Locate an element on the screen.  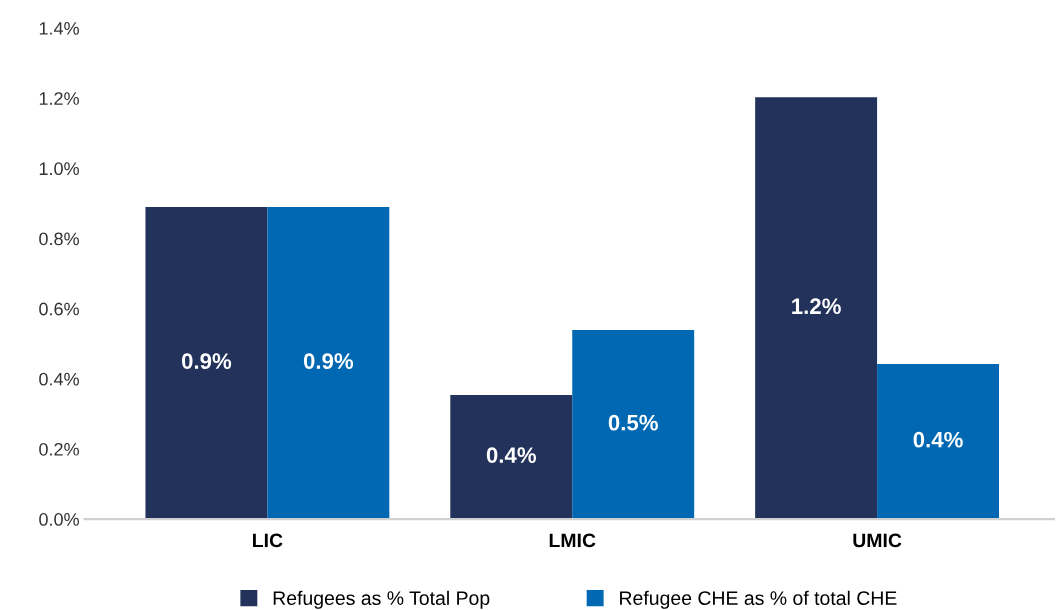
data-label: 0.5% is located at coordinates (633, 422).